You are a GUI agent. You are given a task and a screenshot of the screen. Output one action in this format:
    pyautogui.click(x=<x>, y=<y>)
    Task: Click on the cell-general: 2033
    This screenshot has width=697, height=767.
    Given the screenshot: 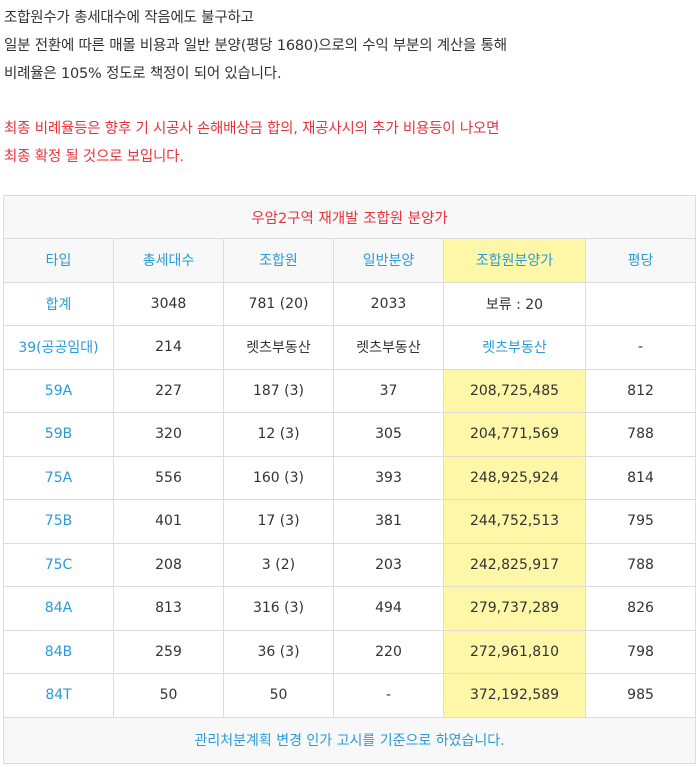 What is the action you would take?
    pyautogui.click(x=388, y=303)
    